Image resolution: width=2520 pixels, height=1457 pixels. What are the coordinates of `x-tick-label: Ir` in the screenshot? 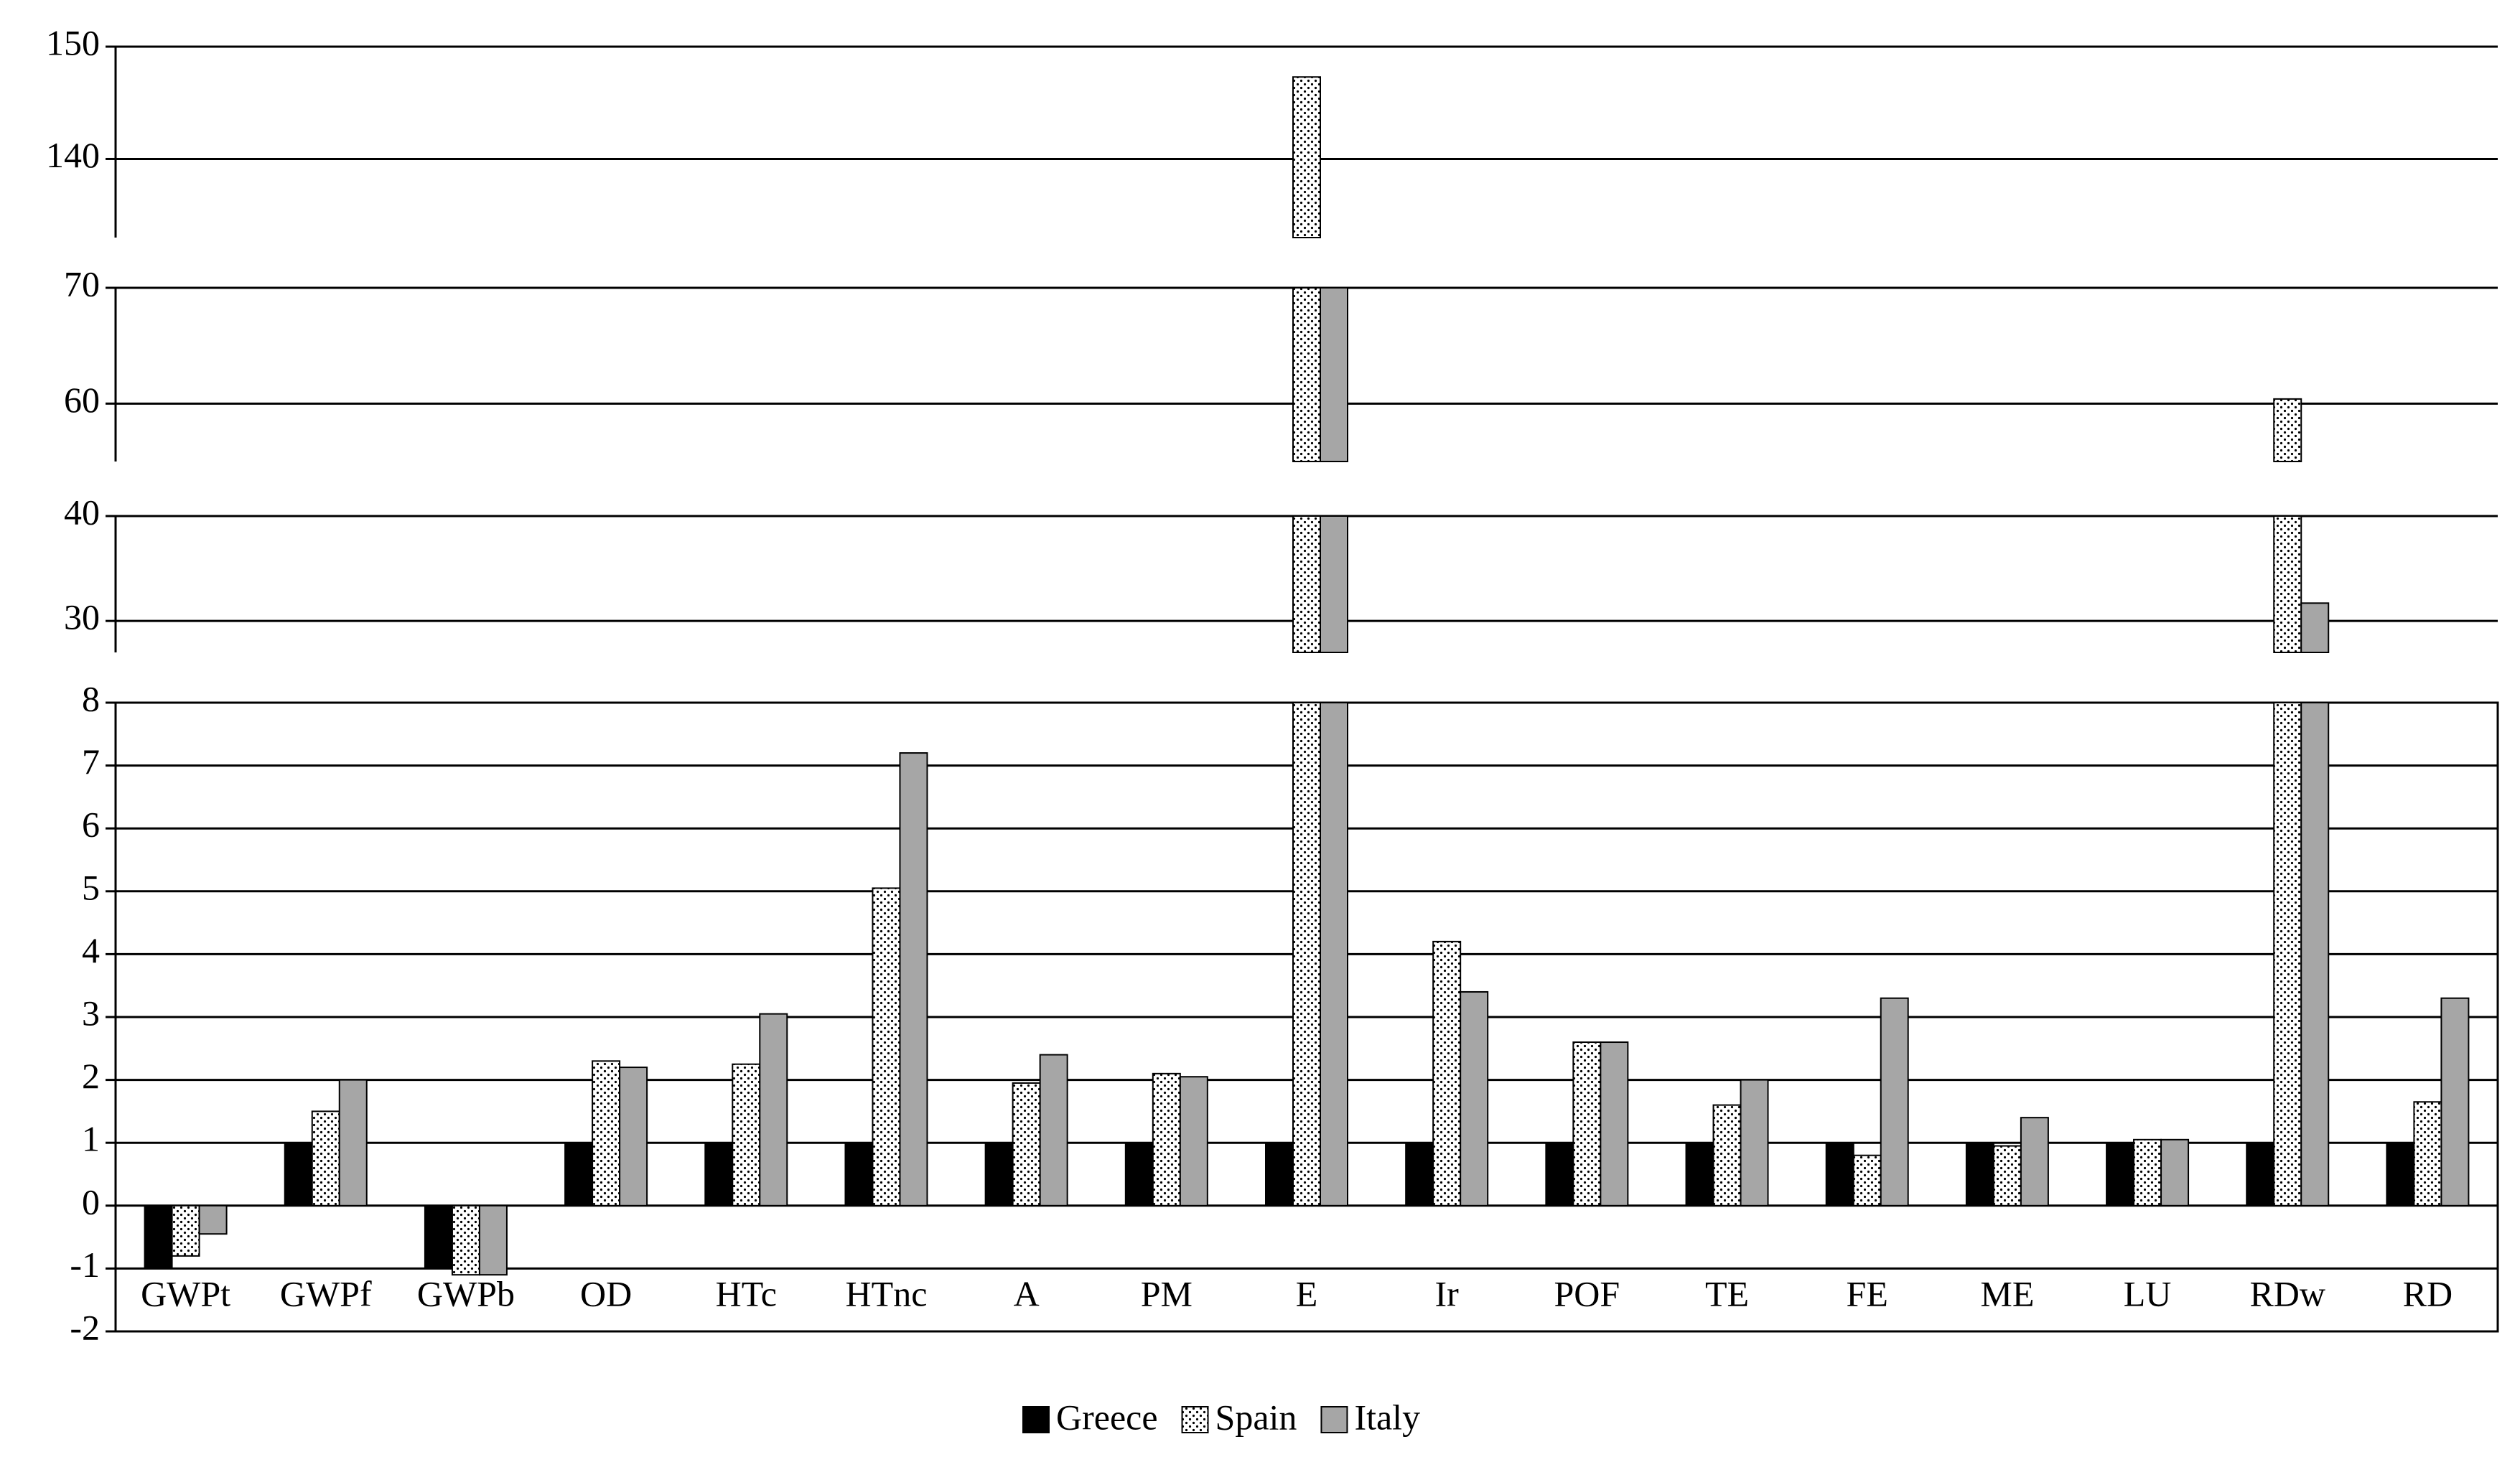 It's located at (1447, 1293).